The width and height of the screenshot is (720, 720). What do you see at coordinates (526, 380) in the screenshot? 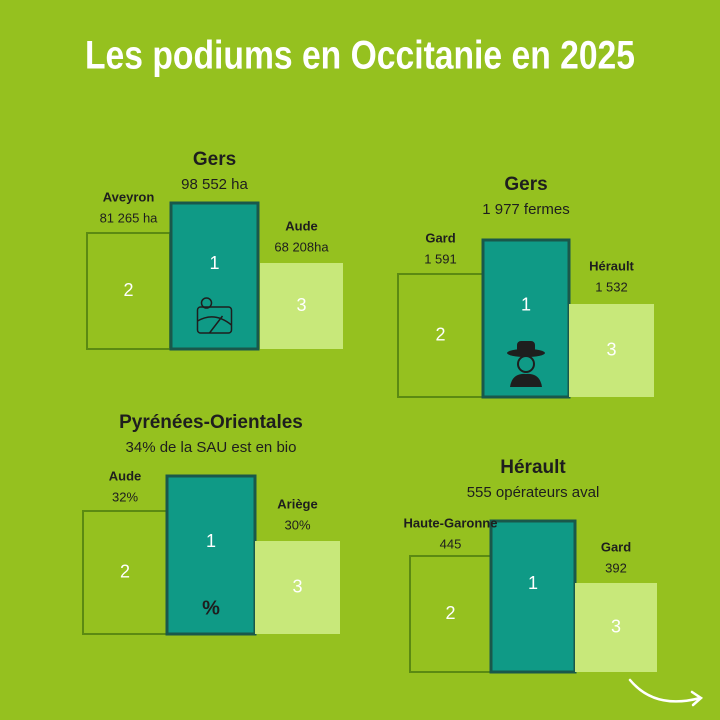
I see `body` at bounding box center [526, 380].